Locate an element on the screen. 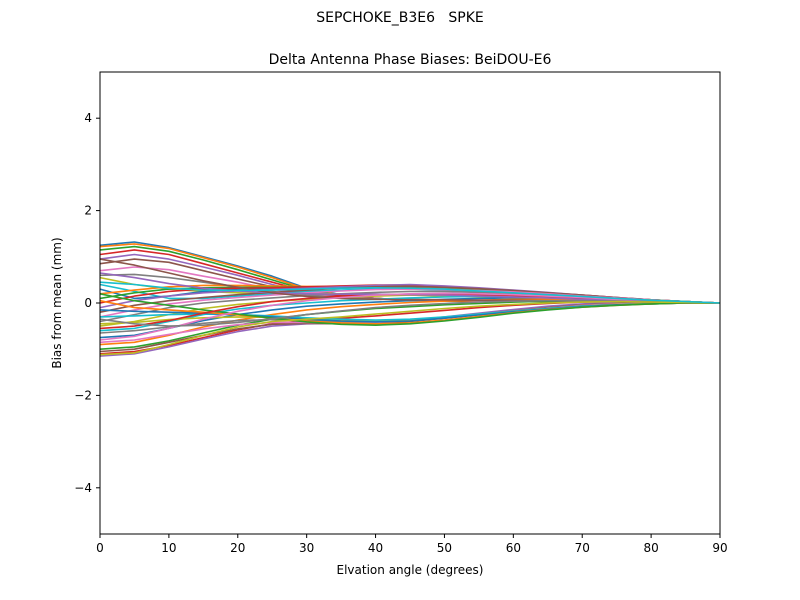 This screenshot has height=600, width=800. x-axis-label: Elvation angle (degrees) is located at coordinates (410, 570).